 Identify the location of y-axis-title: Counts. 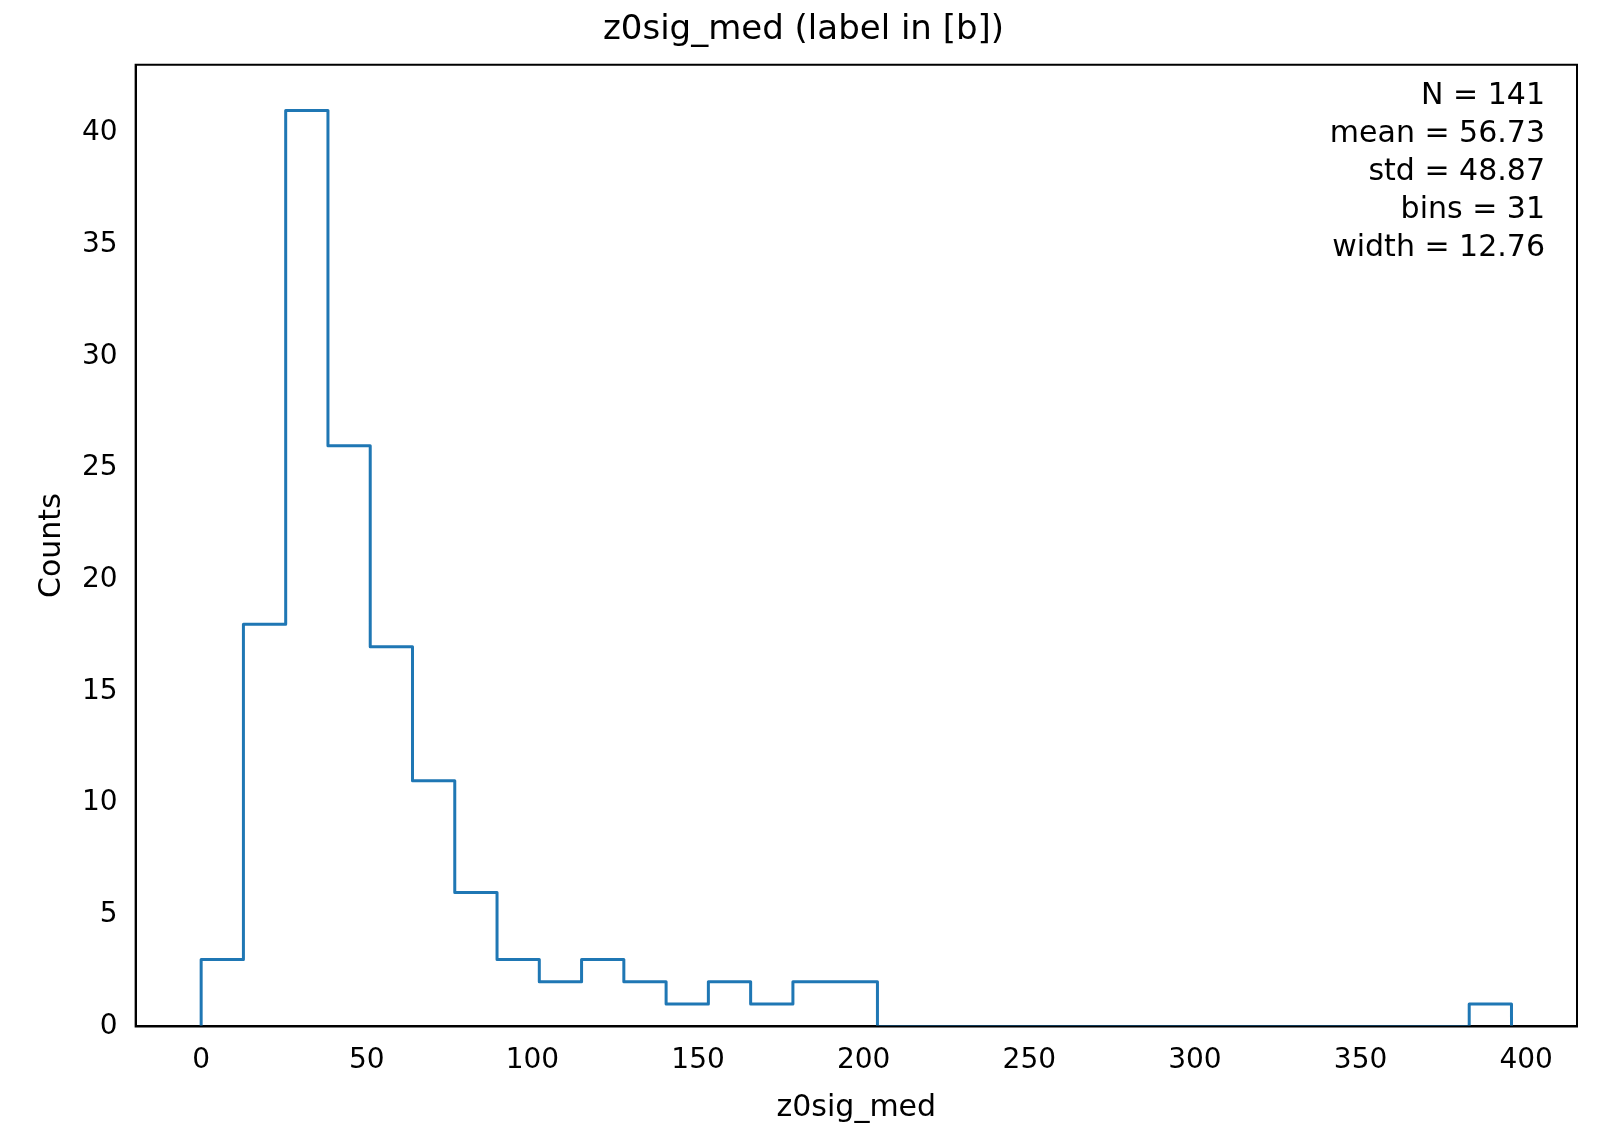
(49, 545).